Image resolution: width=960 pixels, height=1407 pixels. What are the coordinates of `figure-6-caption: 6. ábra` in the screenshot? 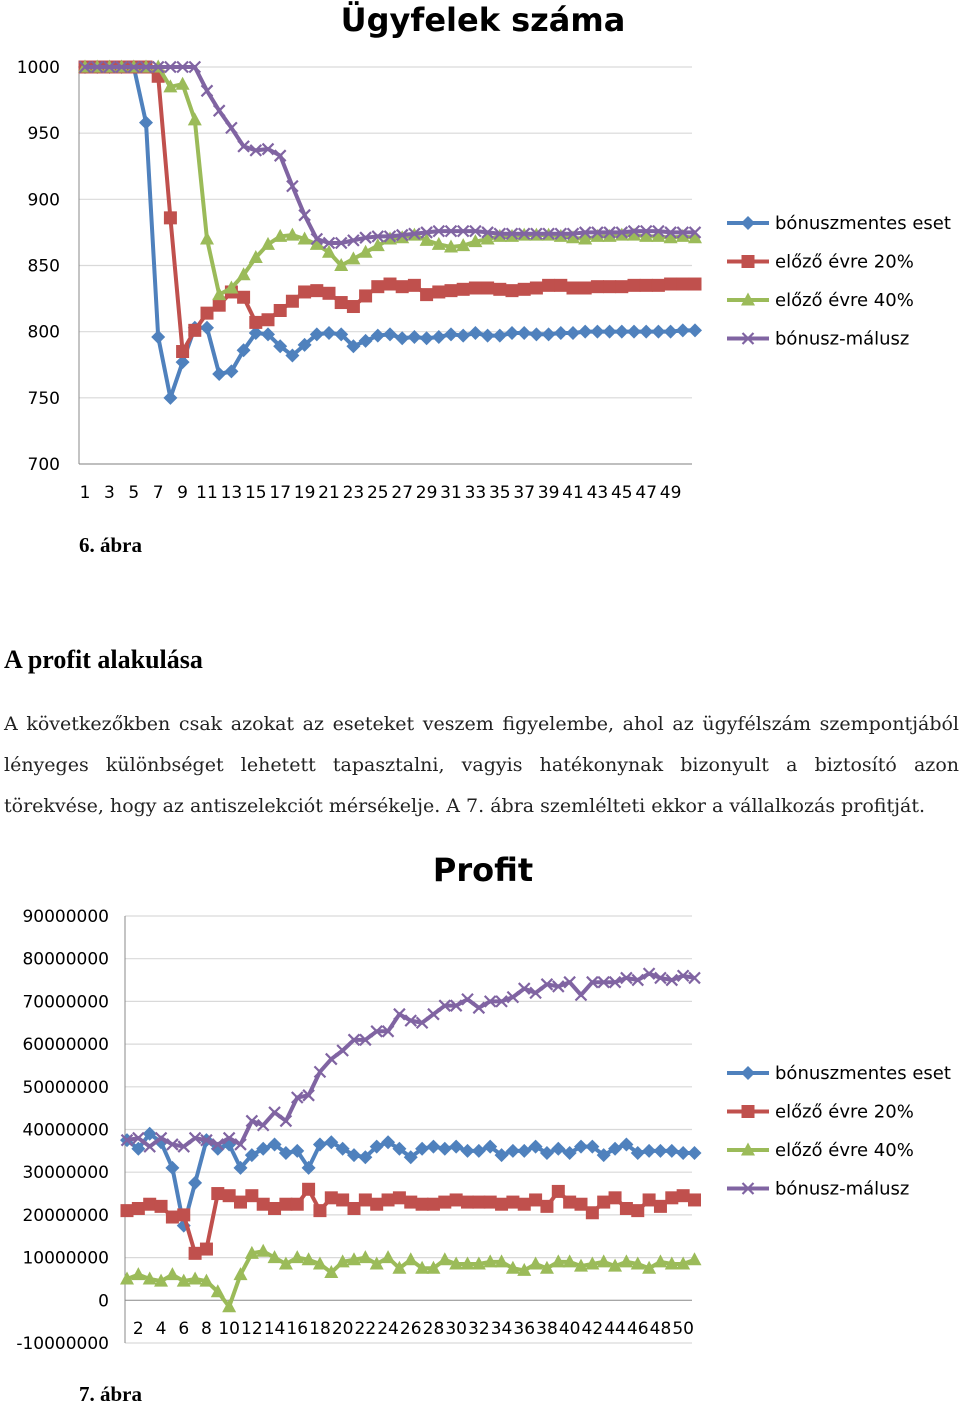 It's located at (110, 545).